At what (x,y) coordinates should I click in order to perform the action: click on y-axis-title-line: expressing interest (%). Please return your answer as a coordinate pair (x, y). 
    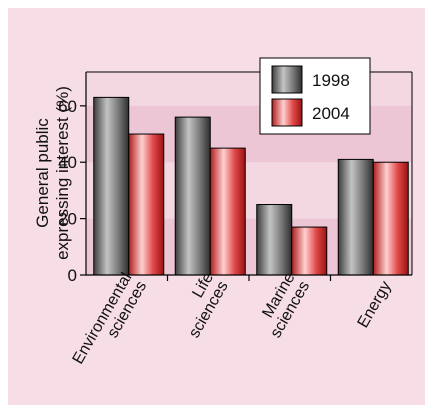
    Looking at the image, I should click on (62, 173).